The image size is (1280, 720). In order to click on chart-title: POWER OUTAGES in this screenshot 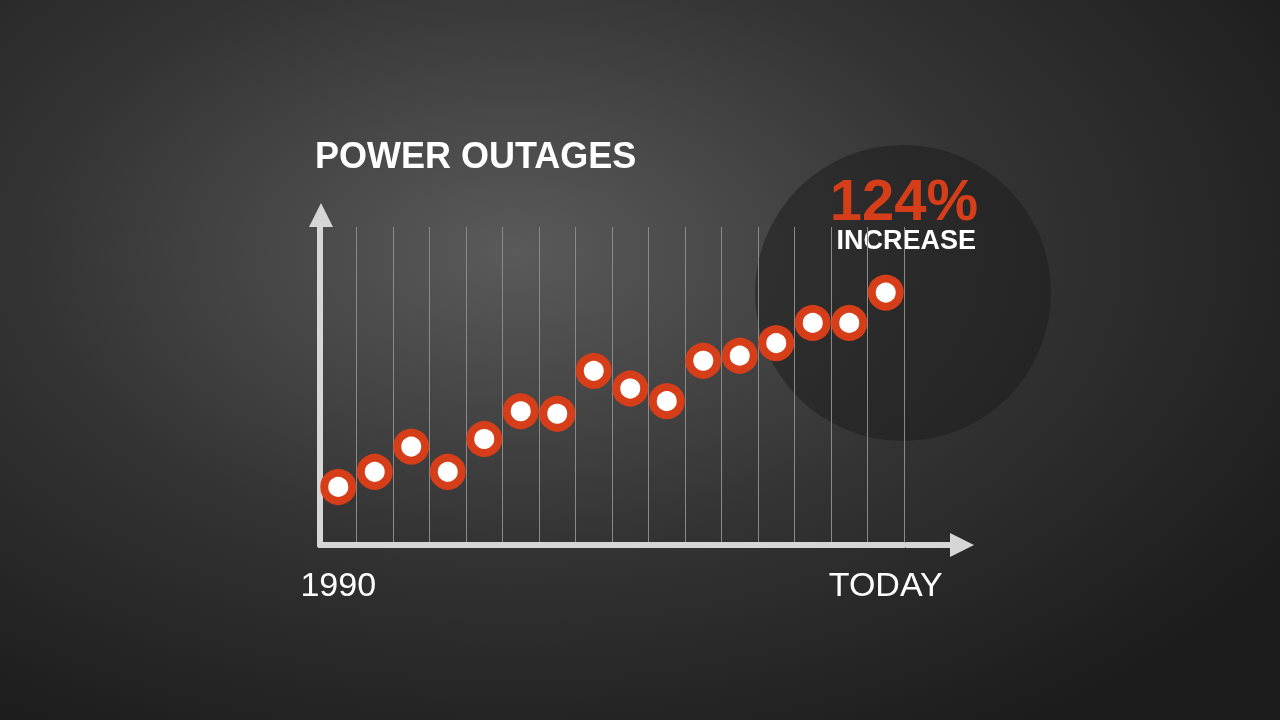, I will do `click(476, 155)`.